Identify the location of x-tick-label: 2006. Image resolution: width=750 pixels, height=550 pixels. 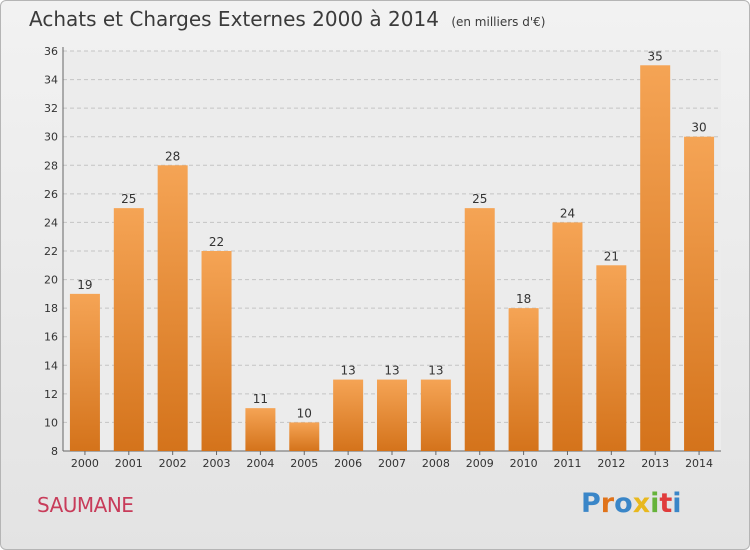
(348, 463).